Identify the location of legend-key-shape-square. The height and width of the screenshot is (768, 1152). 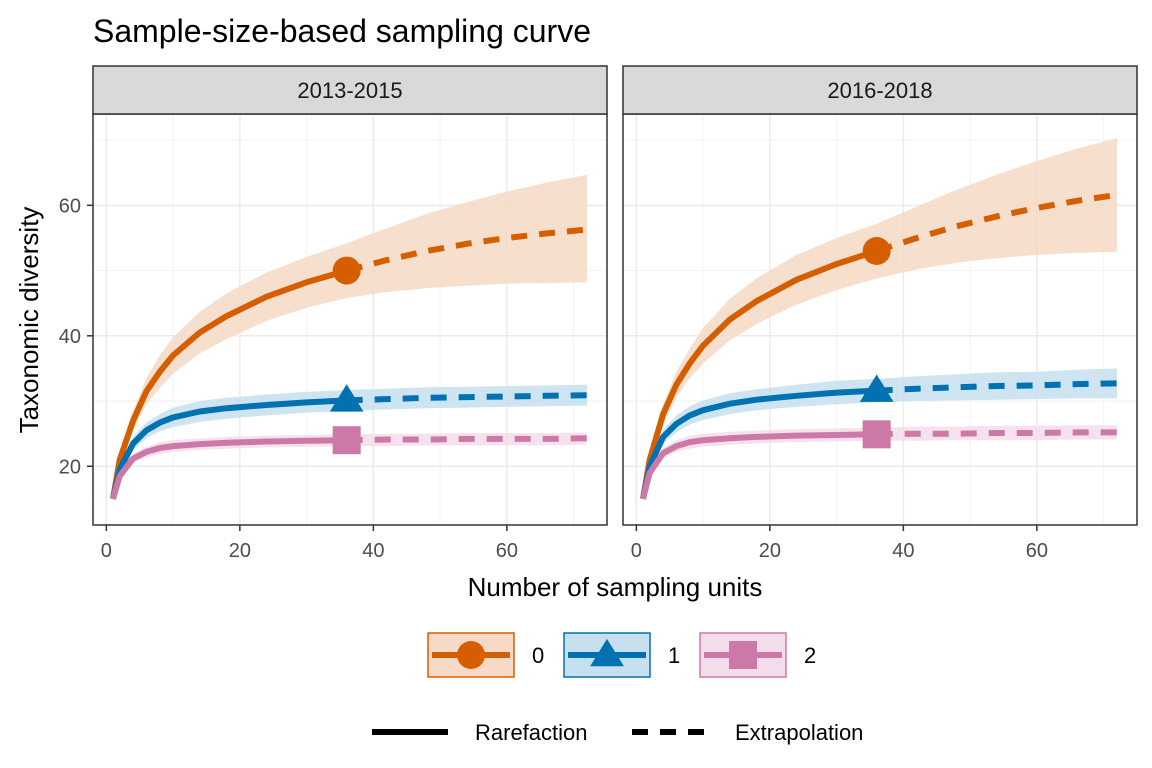
(743, 655).